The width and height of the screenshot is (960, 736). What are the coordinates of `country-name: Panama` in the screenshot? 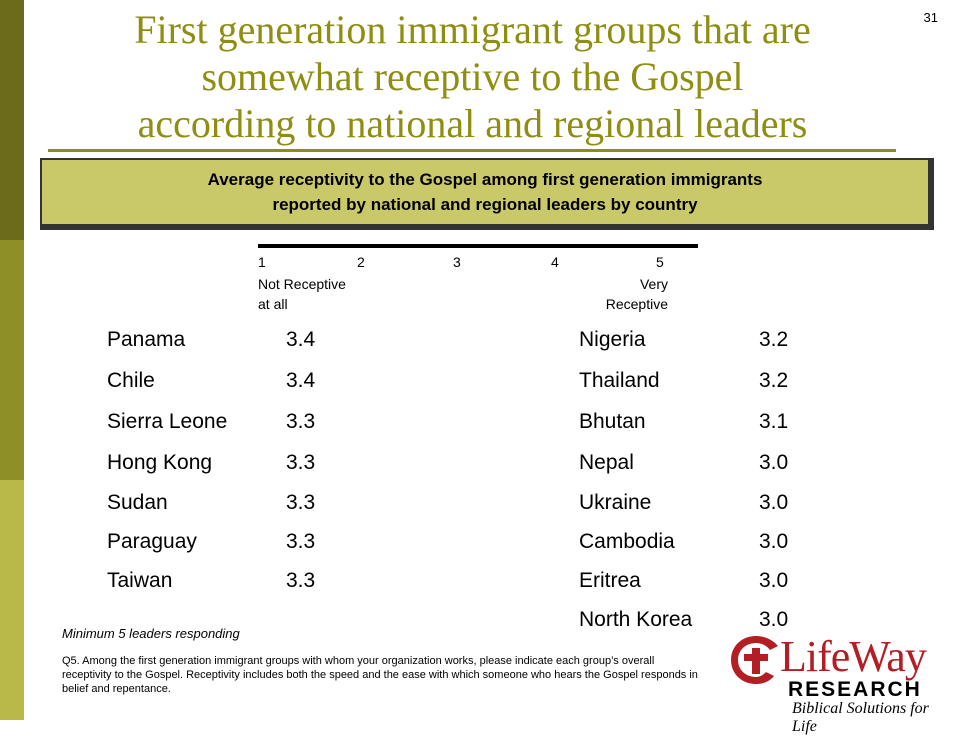 It's located at (146, 339).